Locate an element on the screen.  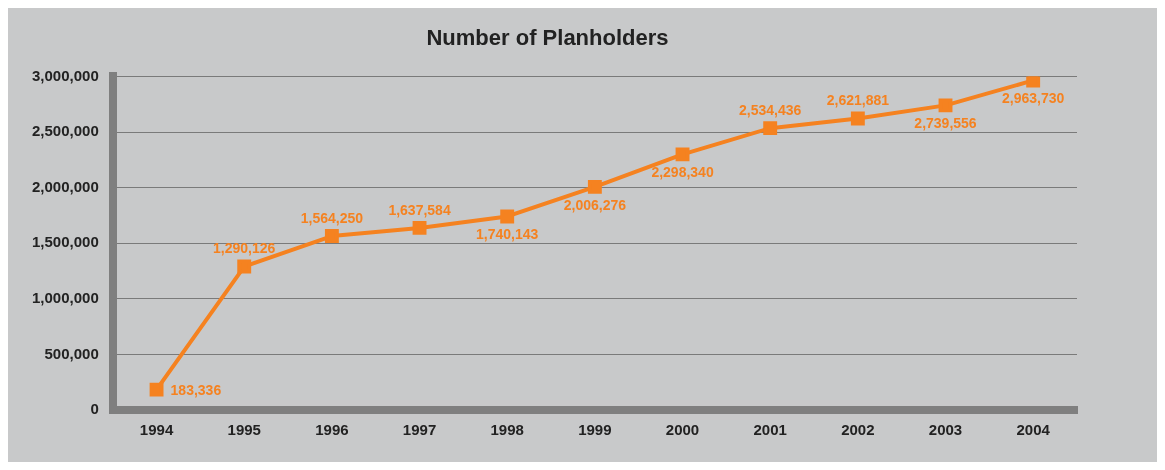
data-label: 2,298,340 is located at coordinates (682, 172).